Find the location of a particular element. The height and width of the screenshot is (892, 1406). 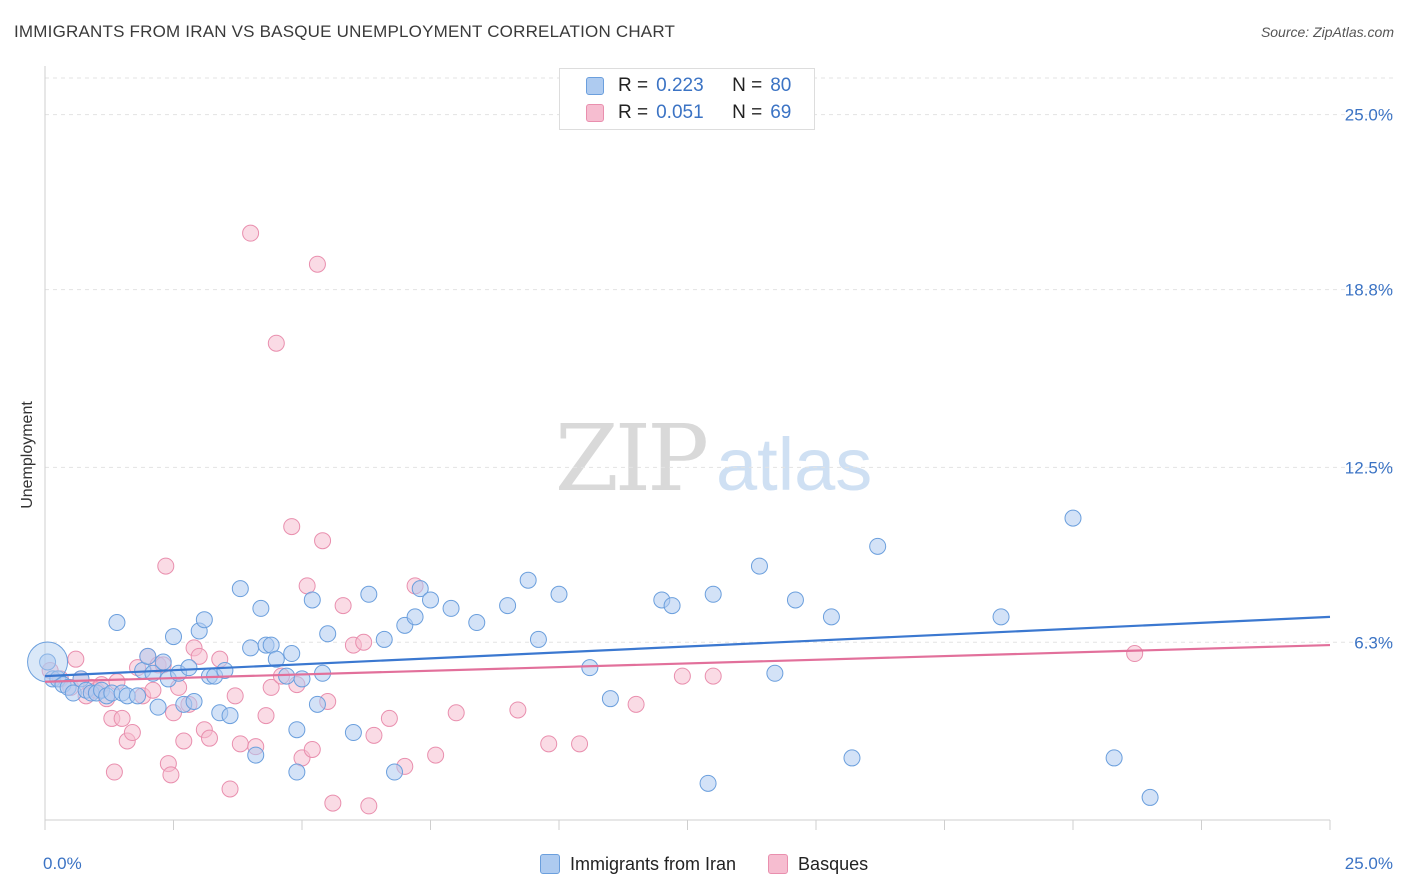

stats-legend: R = 0.223 N = 80 R = 0.051 N = 69 is located at coordinates (687, 99).